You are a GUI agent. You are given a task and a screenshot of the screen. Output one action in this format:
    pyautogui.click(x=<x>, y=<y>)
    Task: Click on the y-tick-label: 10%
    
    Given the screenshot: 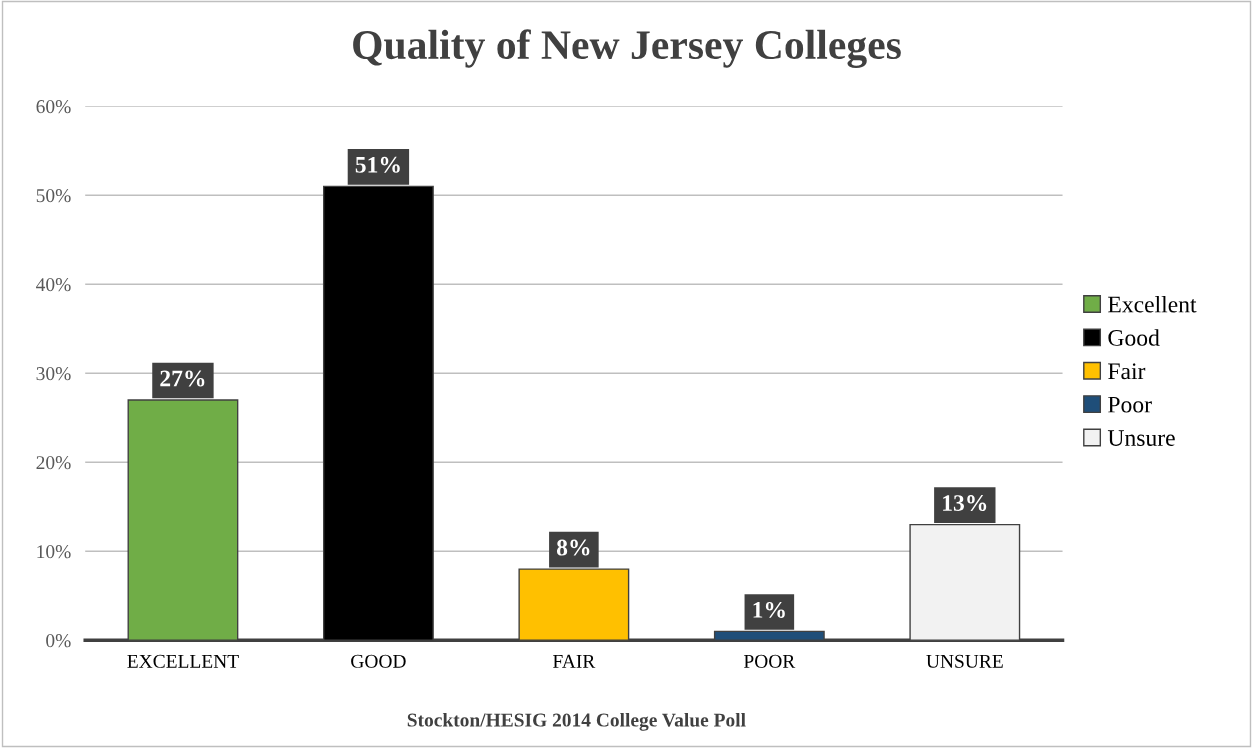 What is the action you would take?
    pyautogui.click(x=54, y=552)
    